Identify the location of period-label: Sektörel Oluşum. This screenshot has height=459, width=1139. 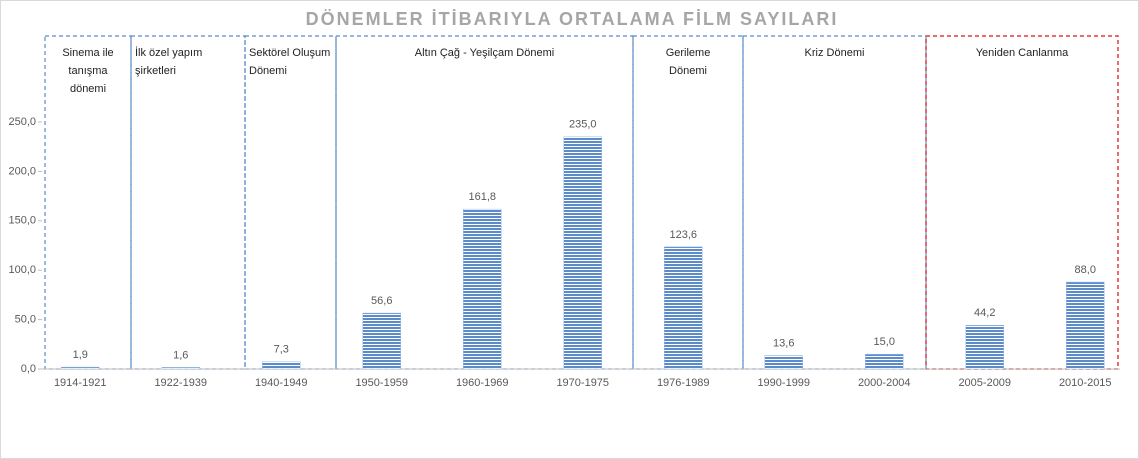
(289, 53).